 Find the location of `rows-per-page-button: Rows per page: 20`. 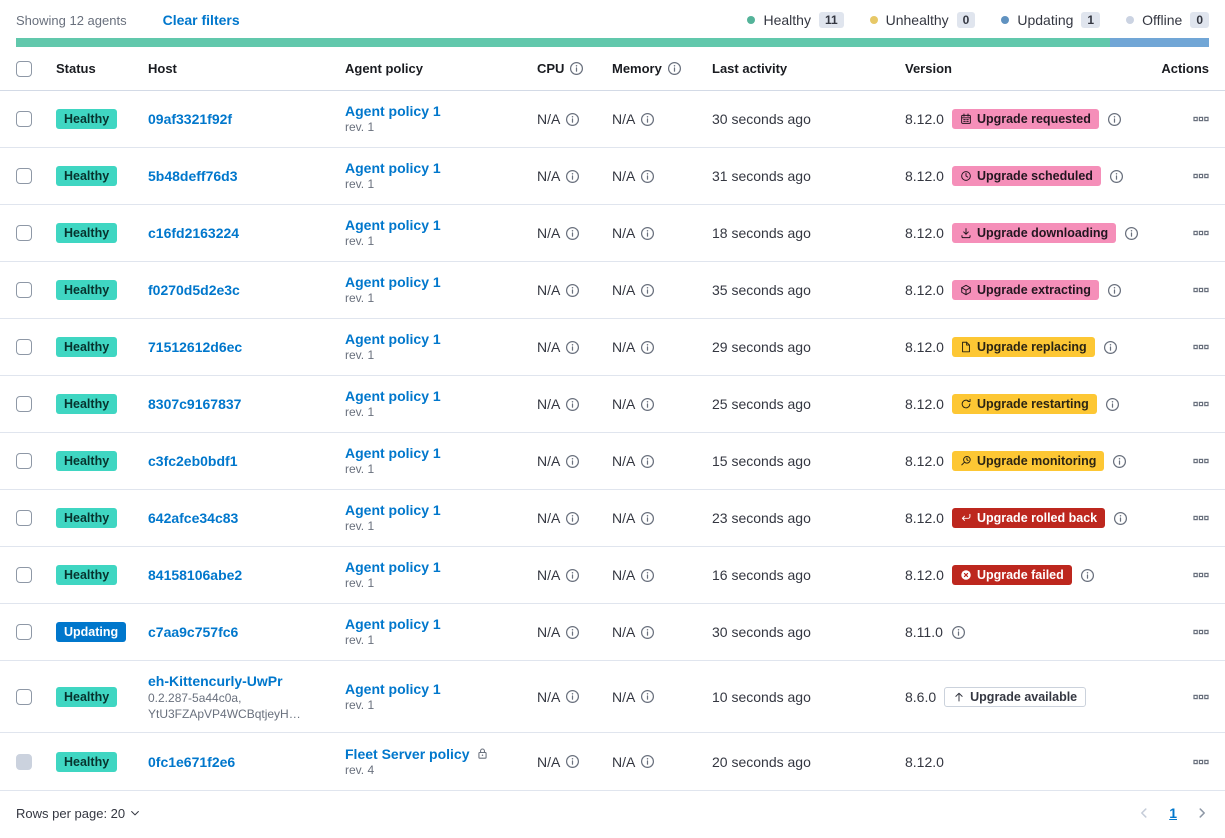

rows-per-page-button: Rows per page: 20 is located at coordinates (78, 813).